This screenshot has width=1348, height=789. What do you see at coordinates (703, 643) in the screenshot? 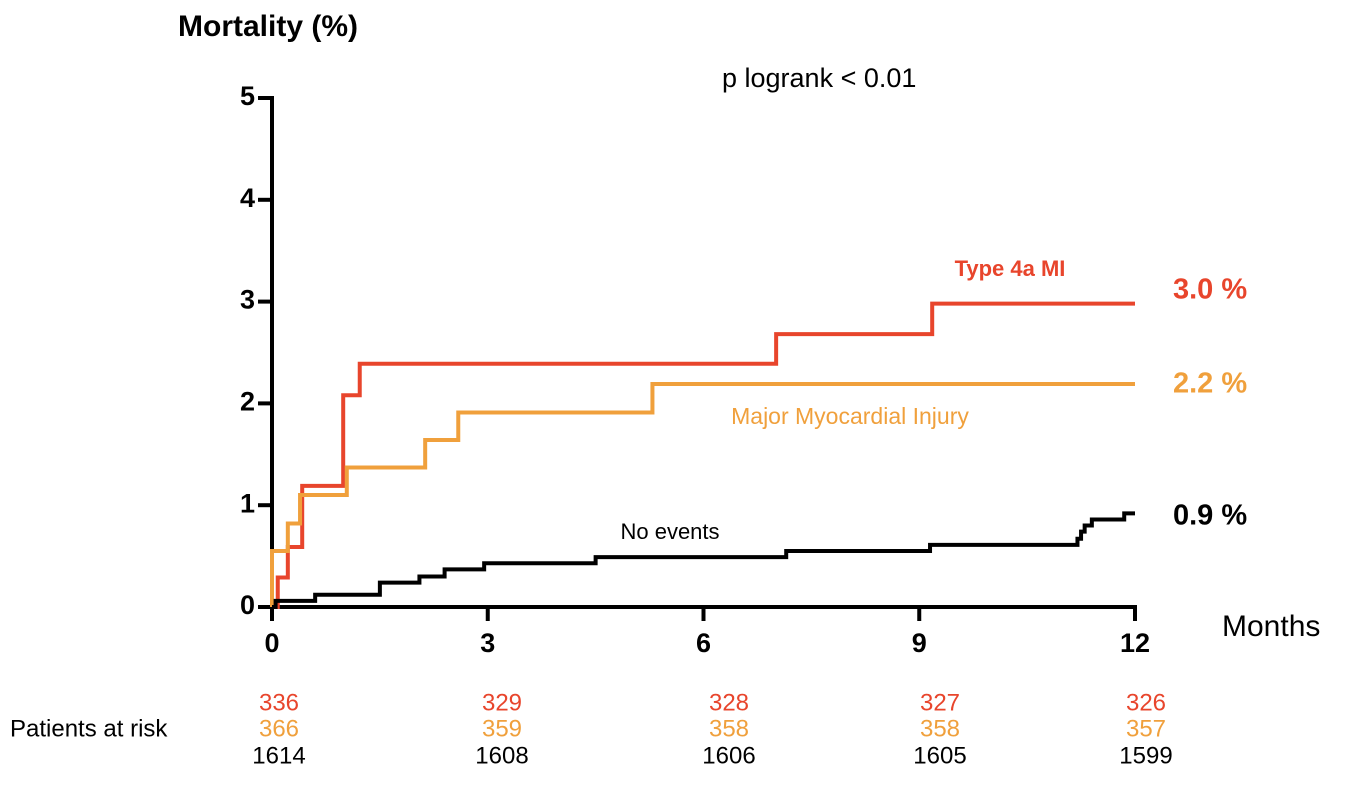
I see `x-tick-label: 6` at bounding box center [703, 643].